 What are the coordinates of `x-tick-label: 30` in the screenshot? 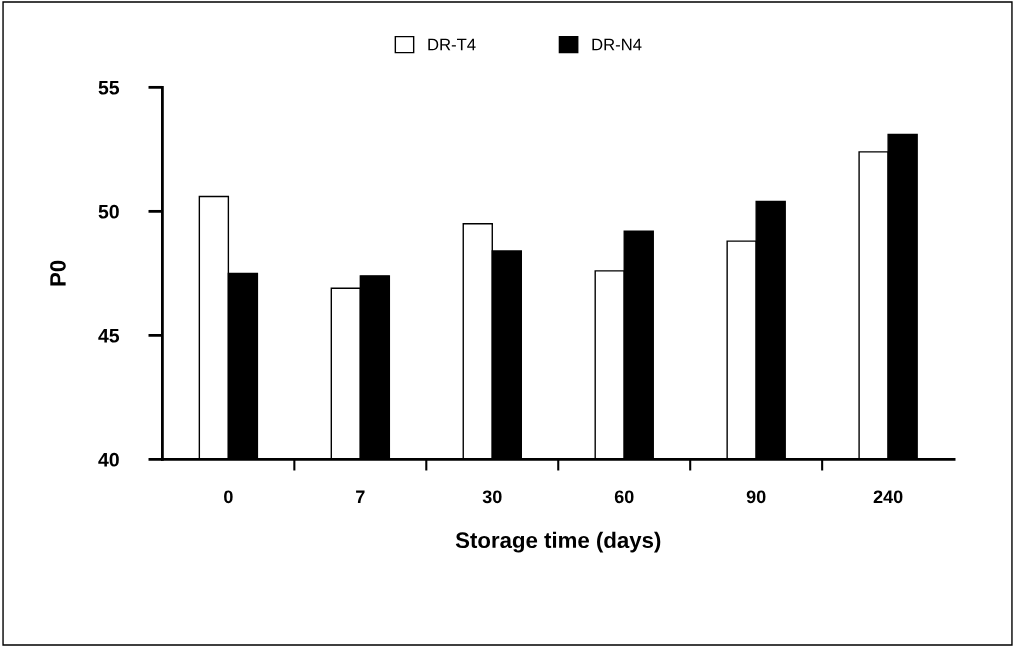 It's located at (492, 497).